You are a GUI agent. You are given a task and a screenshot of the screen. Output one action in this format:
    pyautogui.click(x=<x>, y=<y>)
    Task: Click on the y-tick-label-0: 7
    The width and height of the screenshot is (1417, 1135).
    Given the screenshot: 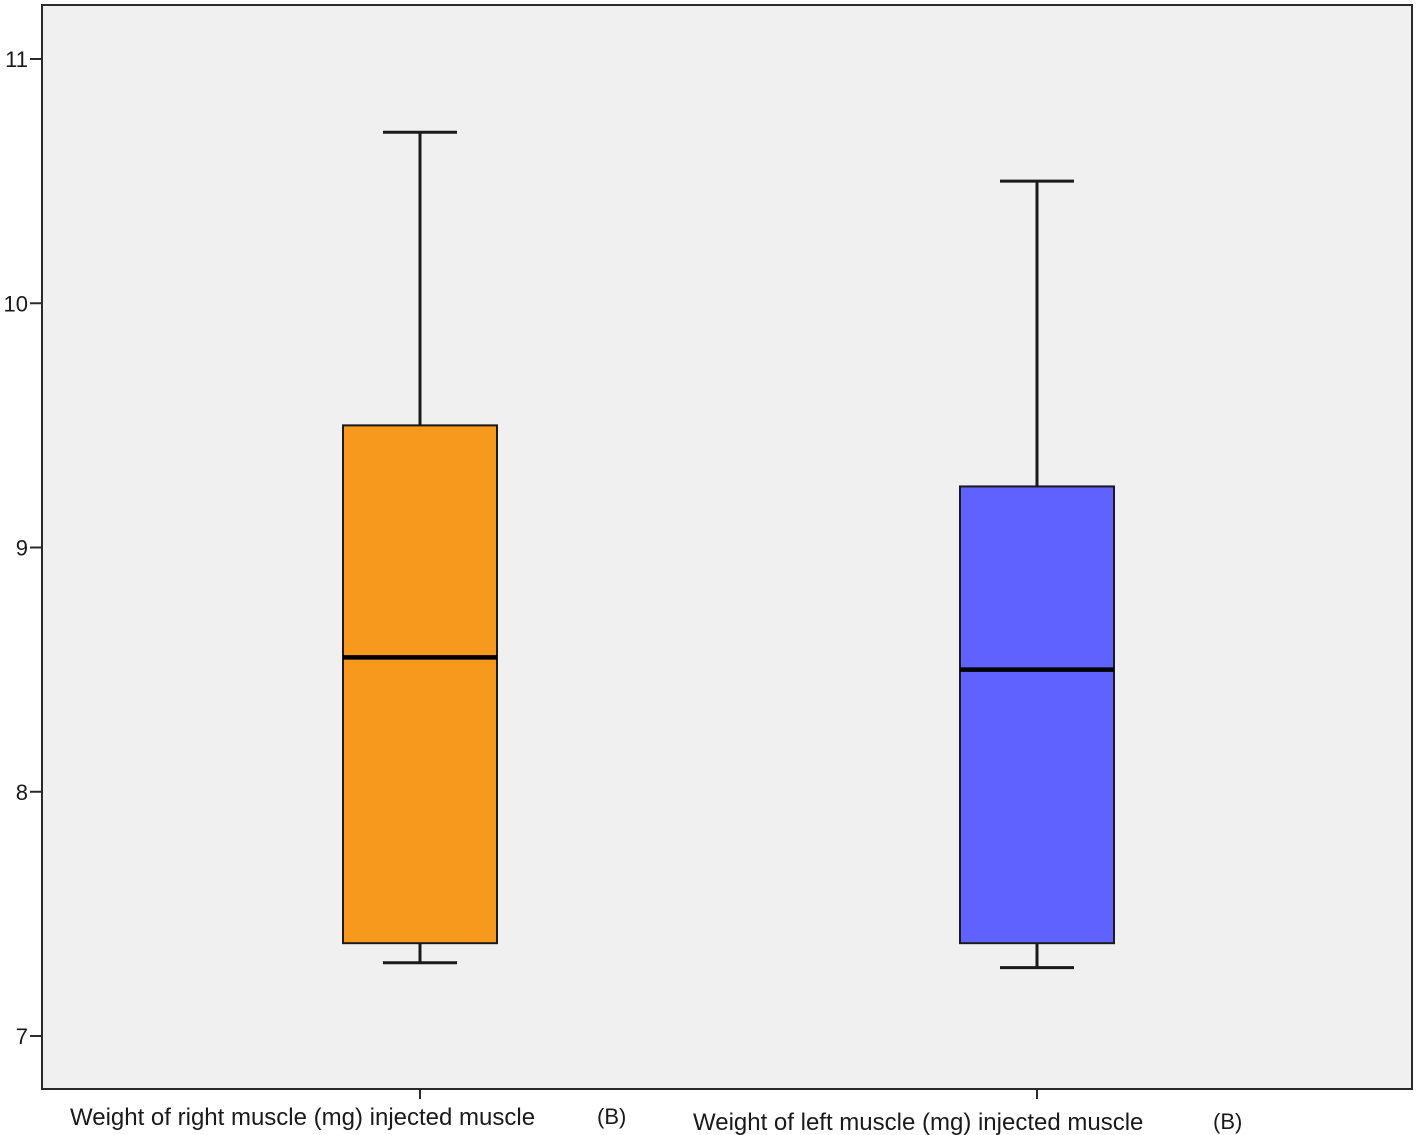 What is the action you would take?
    pyautogui.click(x=22, y=1036)
    